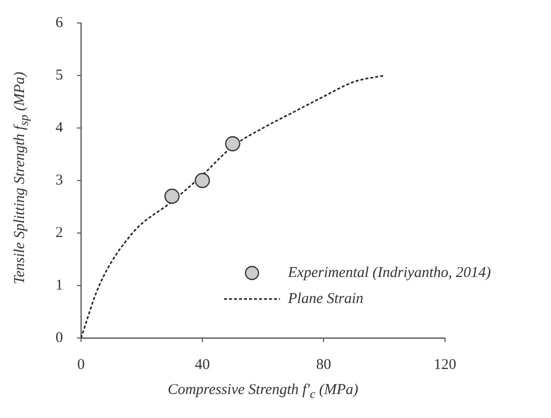 Image resolution: width=551 pixels, height=418 pixels. I want to click on x-tick-label: 0, so click(81, 364).